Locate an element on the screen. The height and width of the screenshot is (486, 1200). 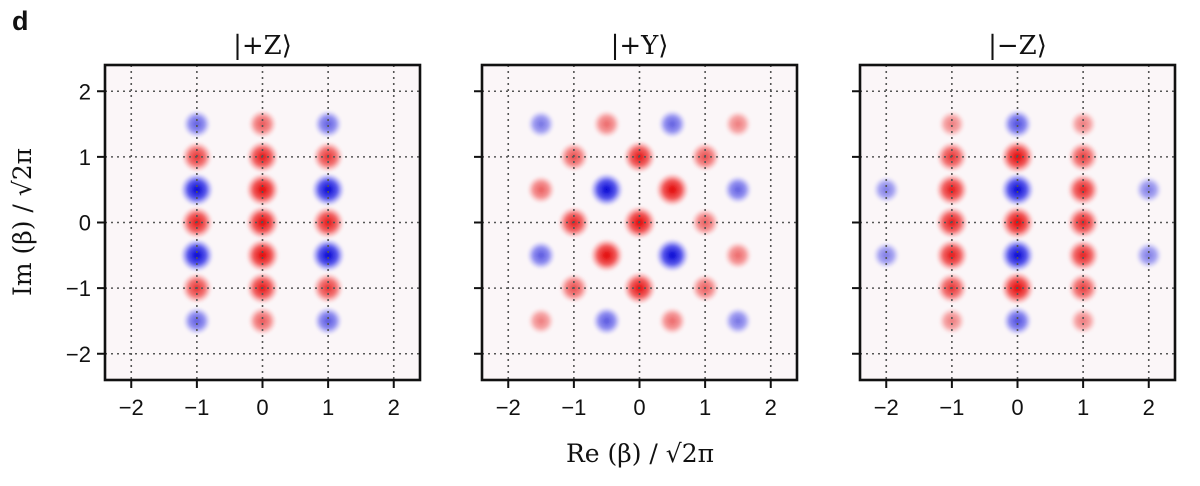
y-tick-label: 1 is located at coordinates (85, 157).